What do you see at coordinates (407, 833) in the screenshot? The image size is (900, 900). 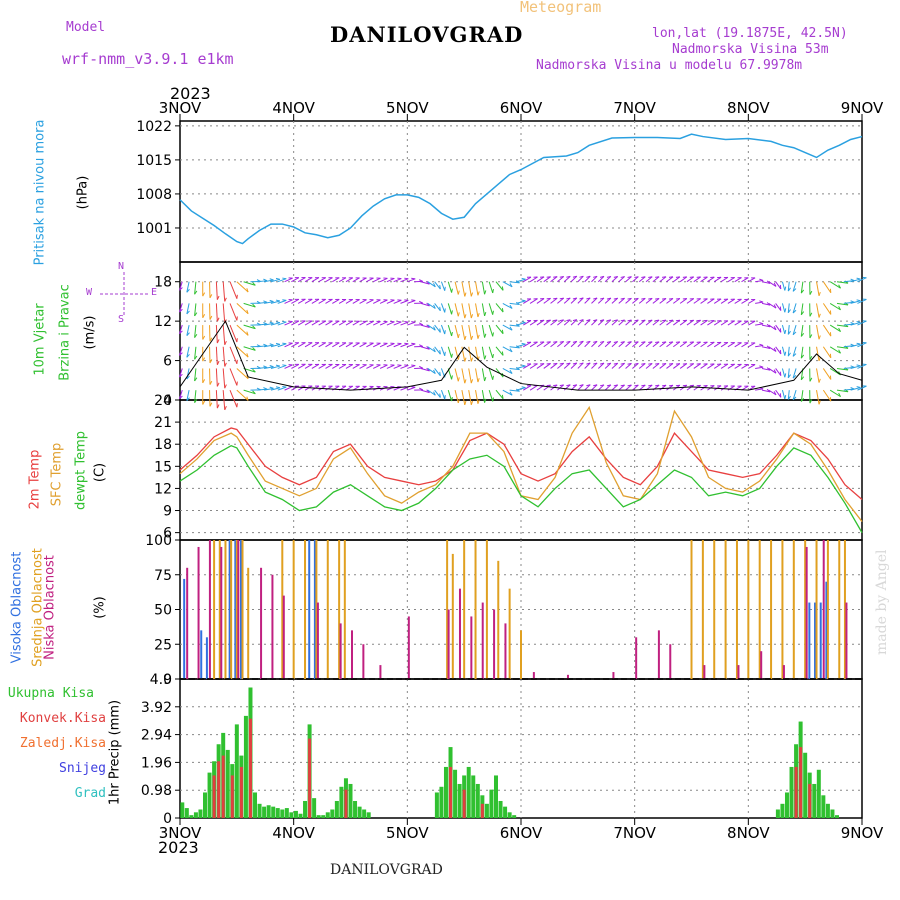 I see `x-tick-label-bottom: 5NOV` at bounding box center [407, 833].